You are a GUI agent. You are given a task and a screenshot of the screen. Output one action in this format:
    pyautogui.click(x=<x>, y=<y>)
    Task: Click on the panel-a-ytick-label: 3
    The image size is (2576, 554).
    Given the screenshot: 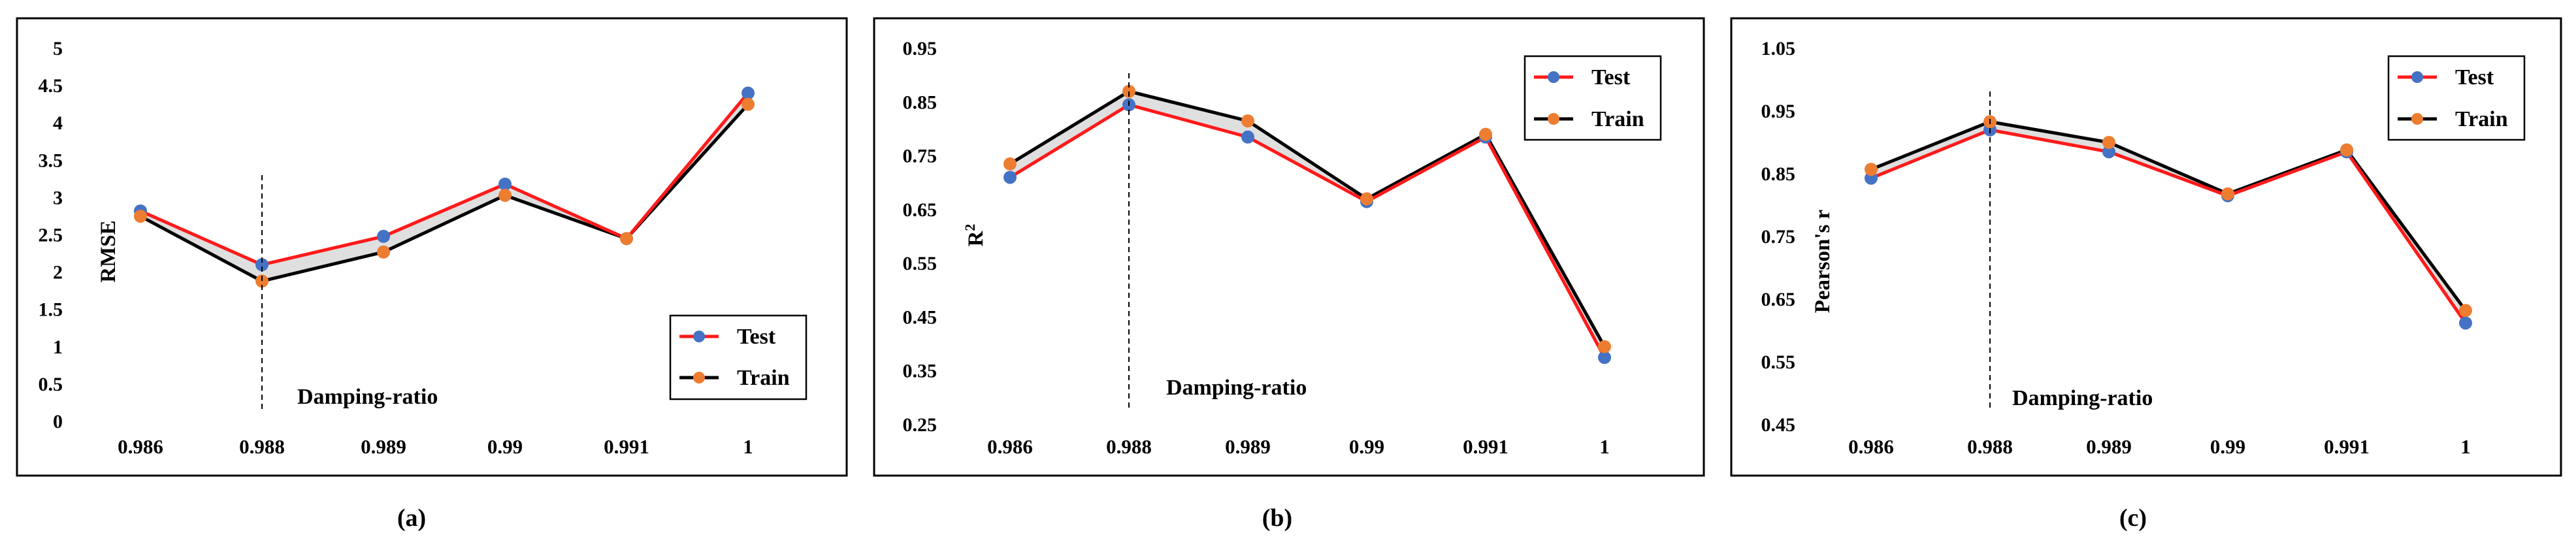 What is the action you would take?
    pyautogui.click(x=58, y=197)
    